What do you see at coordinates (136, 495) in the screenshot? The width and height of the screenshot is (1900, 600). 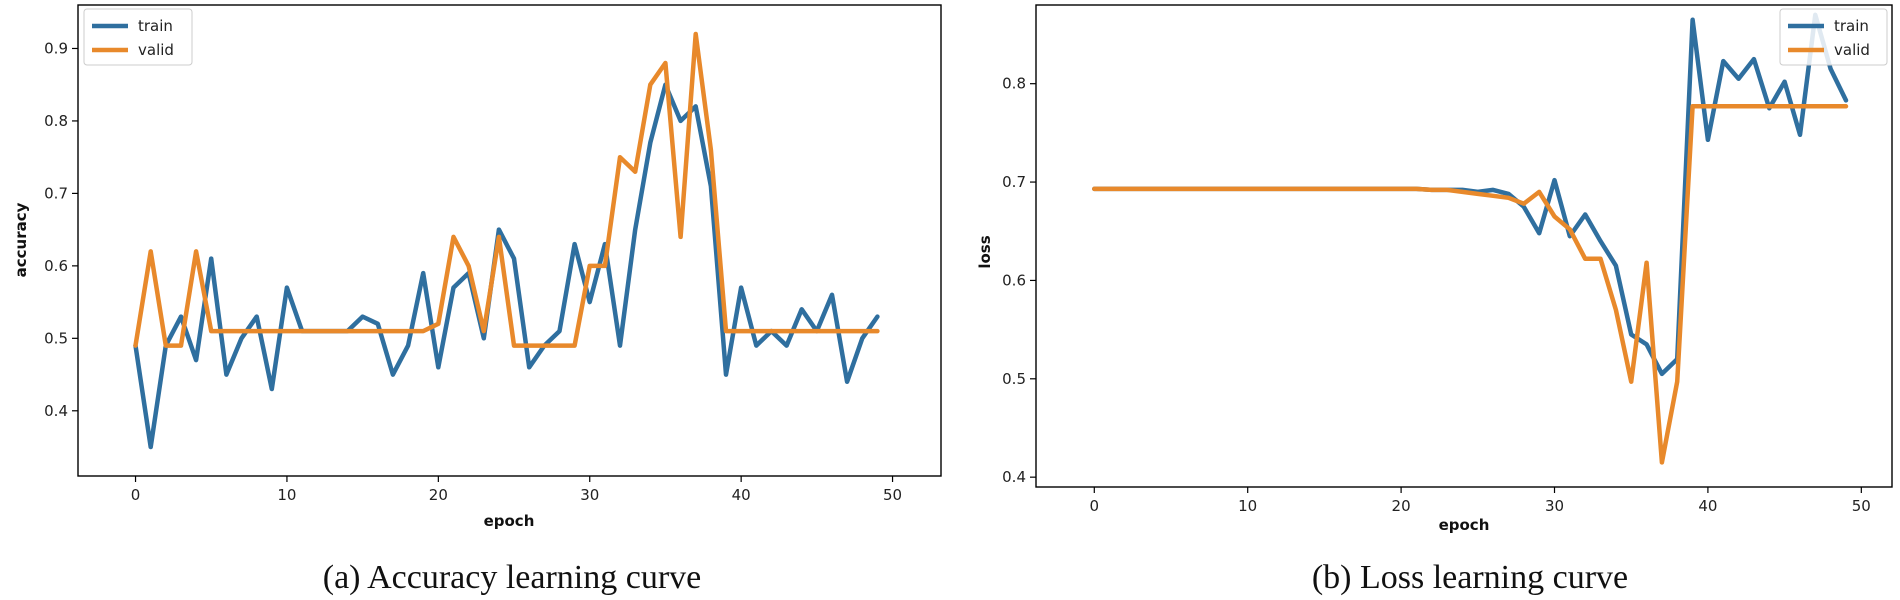 I see `accuracy-x-tick-label: 0` at bounding box center [136, 495].